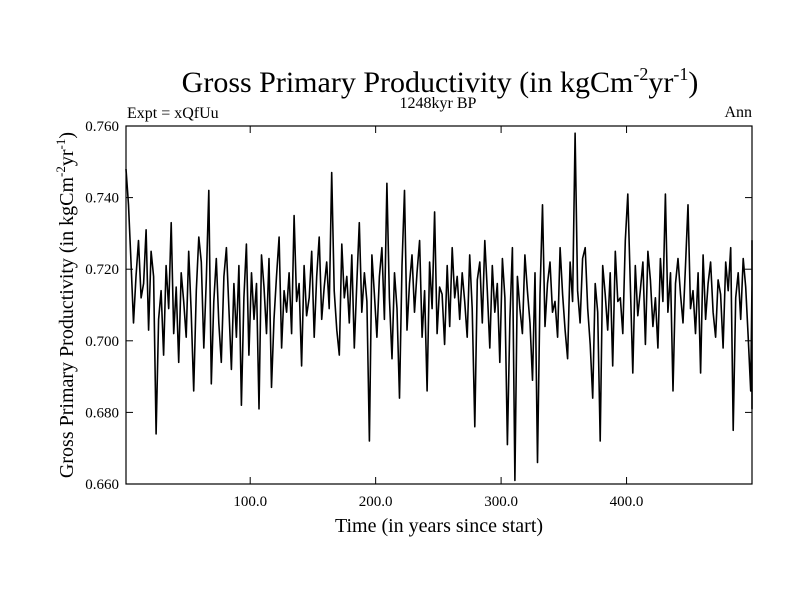 The height and width of the screenshot is (600, 800). What do you see at coordinates (438, 103) in the screenshot?
I see `chart-subtitle: 1248kyr BP` at bounding box center [438, 103].